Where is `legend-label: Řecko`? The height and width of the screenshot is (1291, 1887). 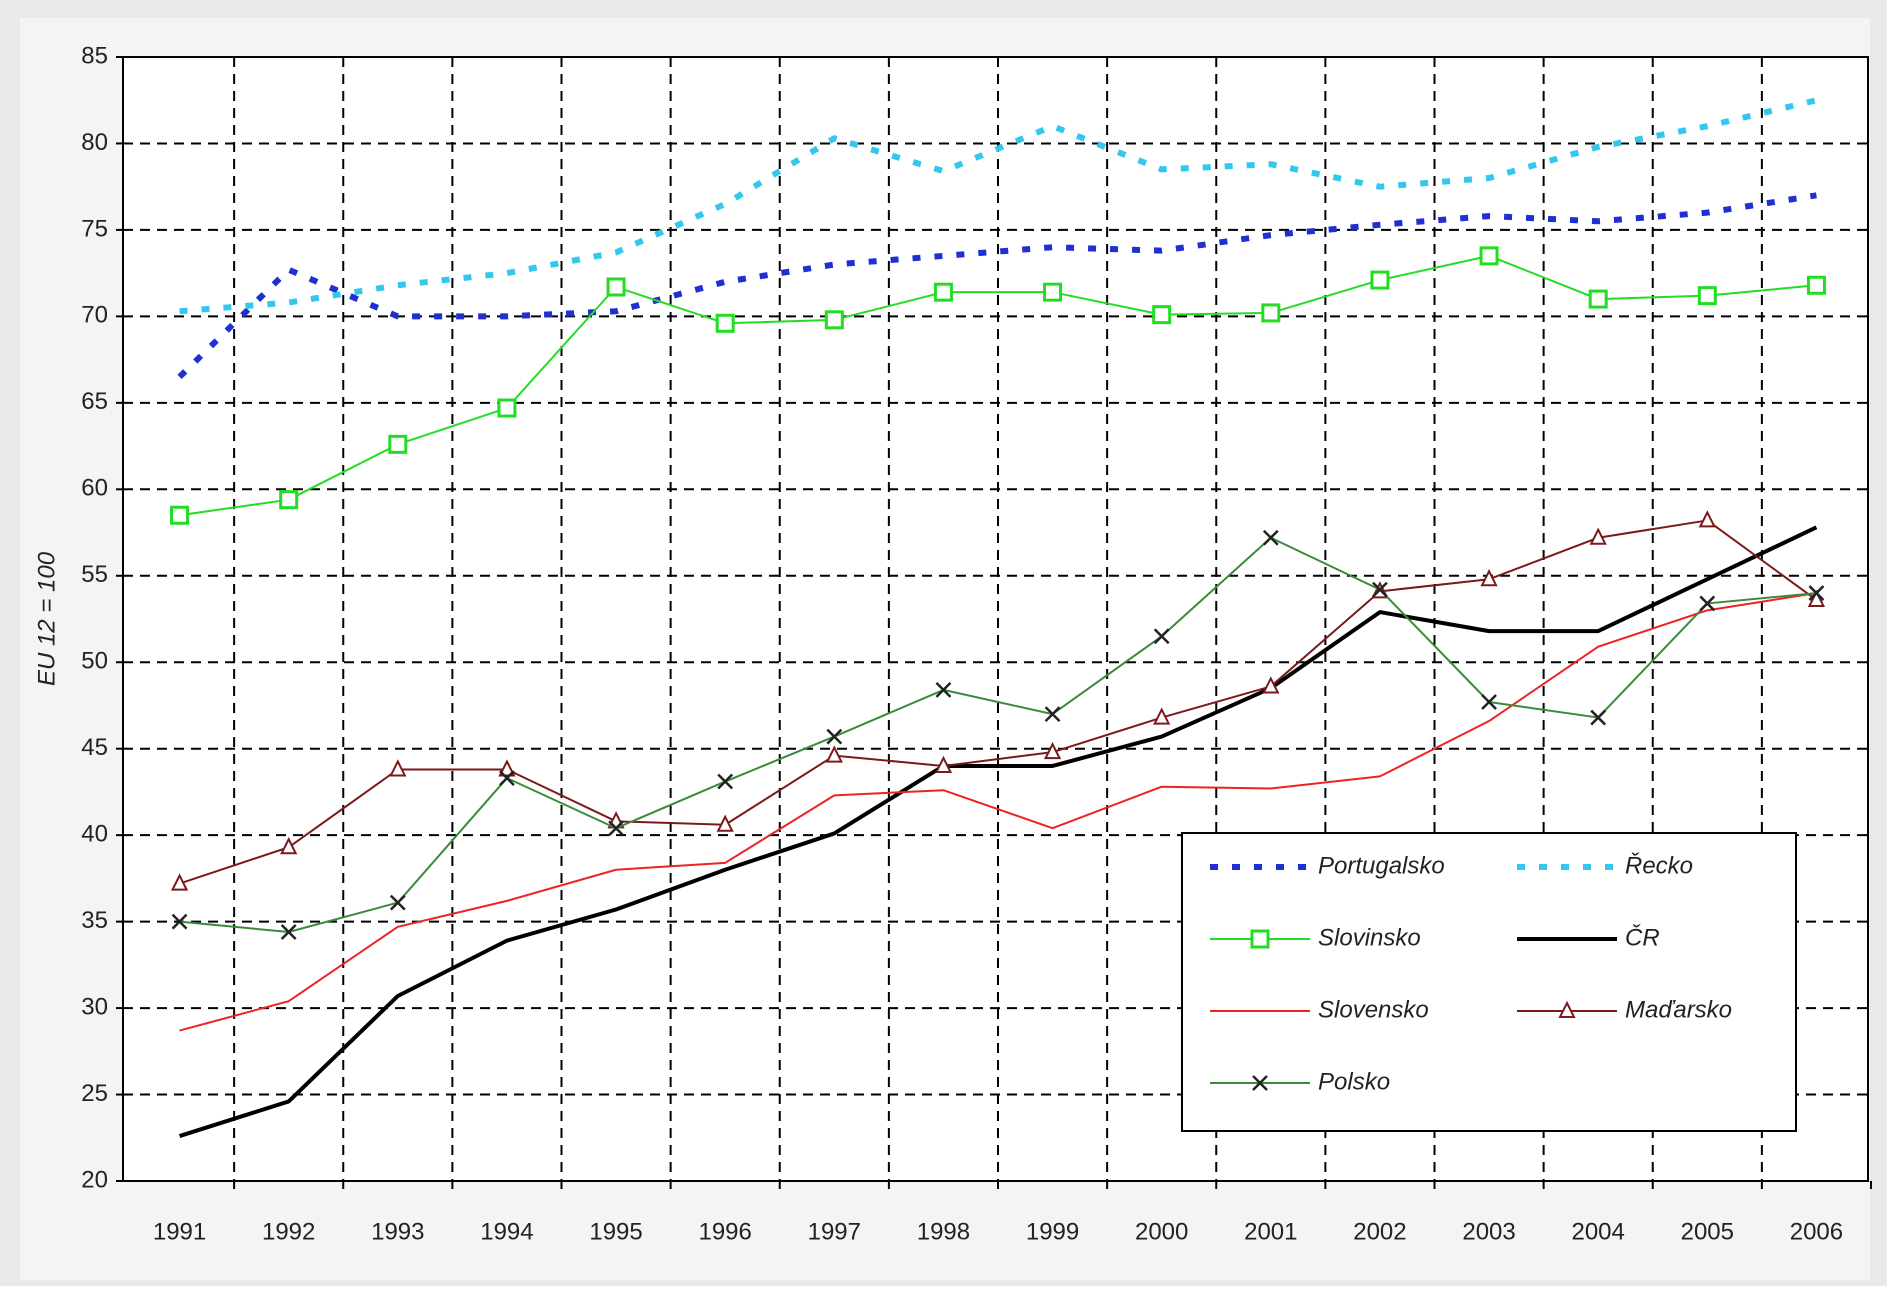
legend-label: Řecko is located at coordinates (1659, 865).